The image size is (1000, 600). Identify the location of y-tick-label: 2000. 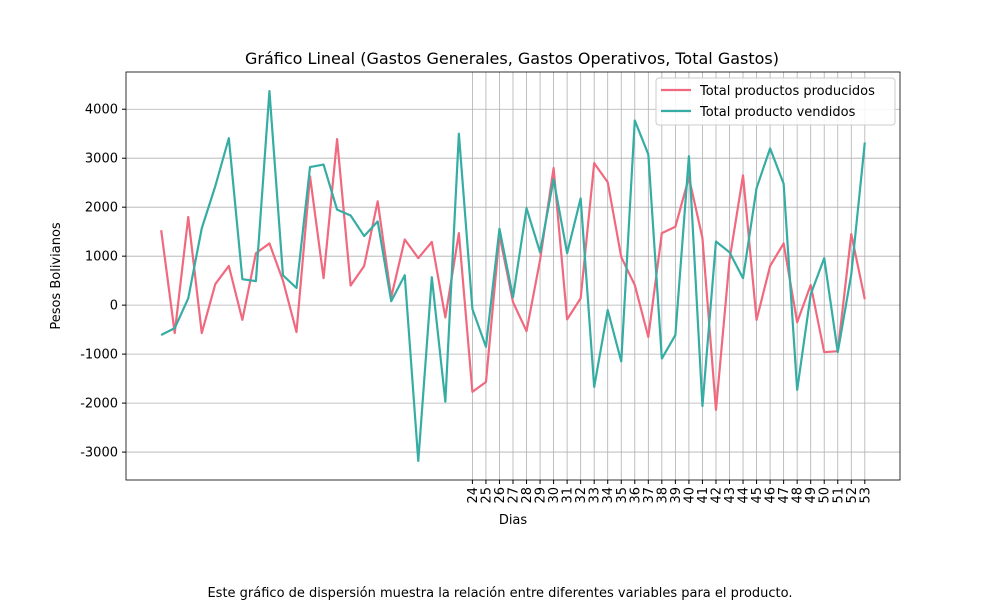
(101, 208).